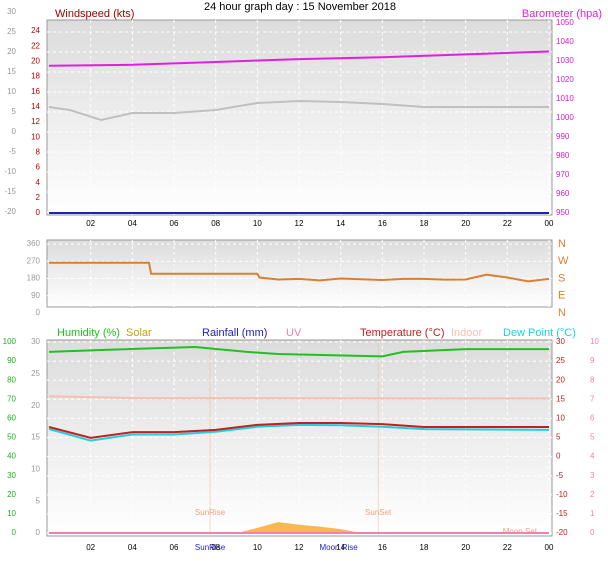 This screenshot has height=561, width=608. What do you see at coordinates (562, 513) in the screenshot?
I see `y3-tick-label: -15` at bounding box center [562, 513].